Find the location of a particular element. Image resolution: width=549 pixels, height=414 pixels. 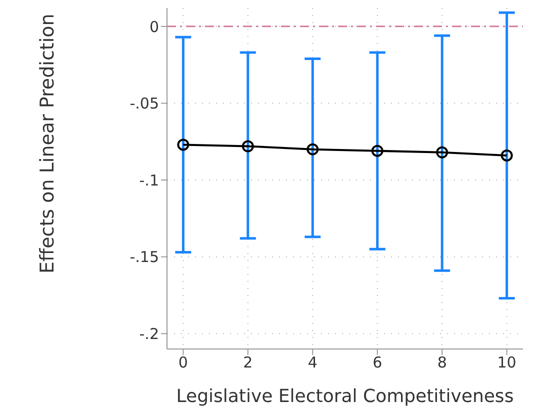

x-tick-label: 4 is located at coordinates (313, 363).